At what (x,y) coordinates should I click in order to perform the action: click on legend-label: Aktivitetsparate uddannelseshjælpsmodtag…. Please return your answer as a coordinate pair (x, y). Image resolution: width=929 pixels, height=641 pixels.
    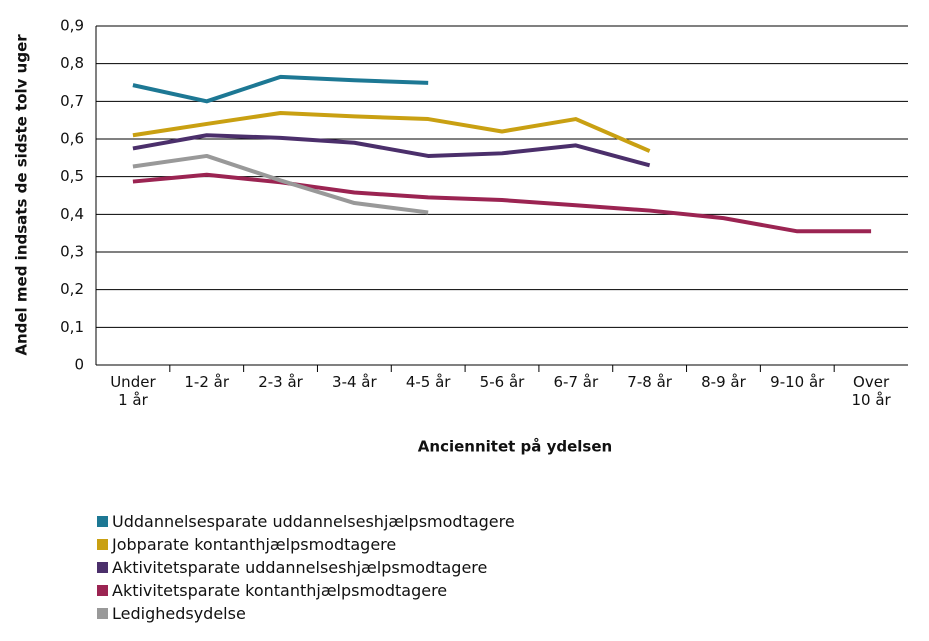
    Looking at the image, I should click on (300, 567).